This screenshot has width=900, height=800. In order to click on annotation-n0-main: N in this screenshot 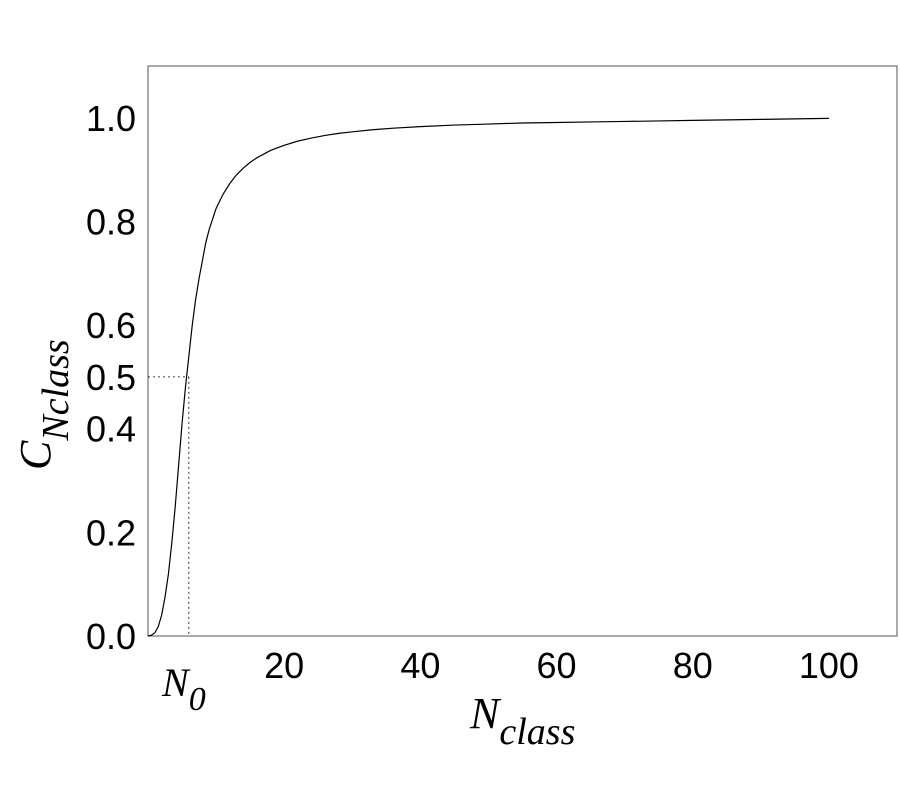, I will do `click(176, 682)`.